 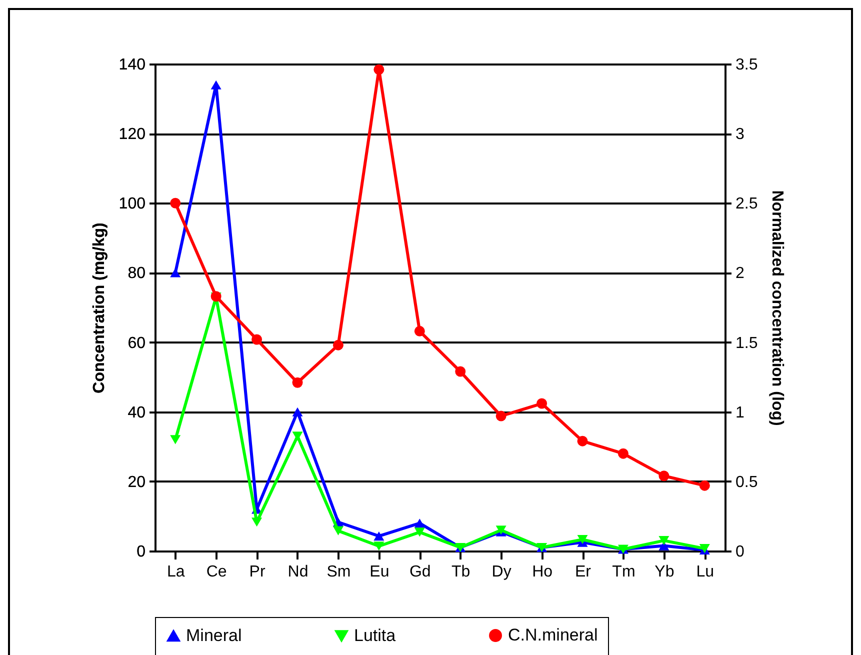 I want to click on y-tick-label: 20, so click(x=137, y=482).